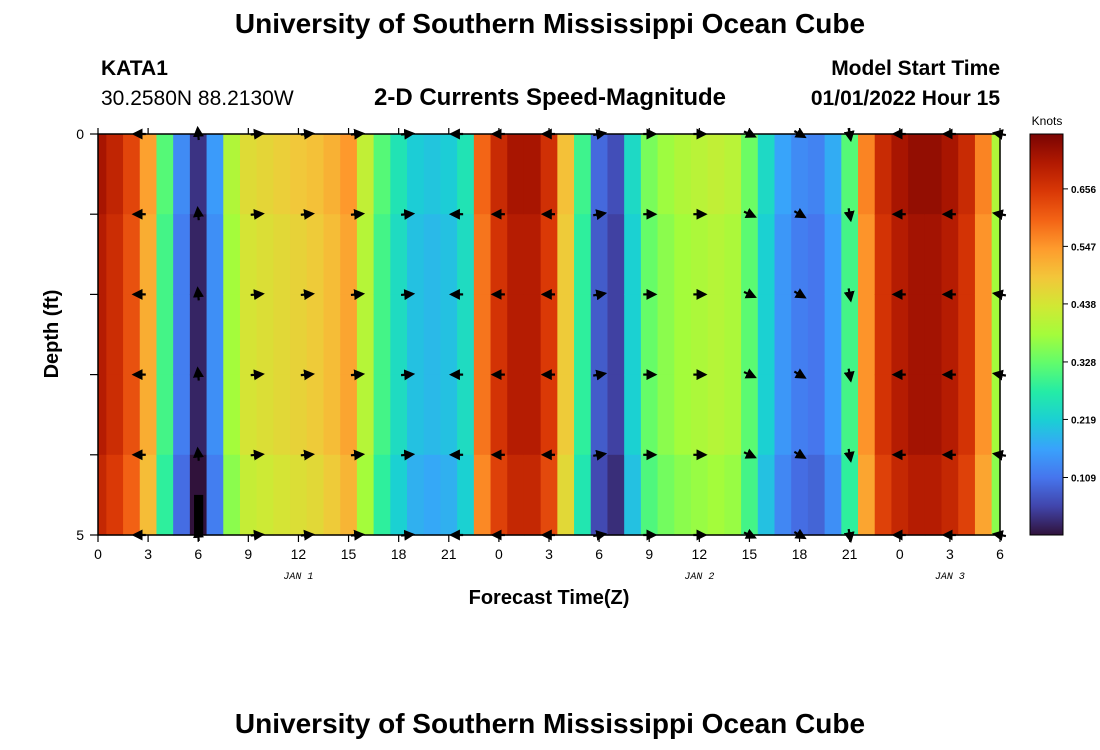  I want to click on x-tick-label: 21, so click(449, 554).